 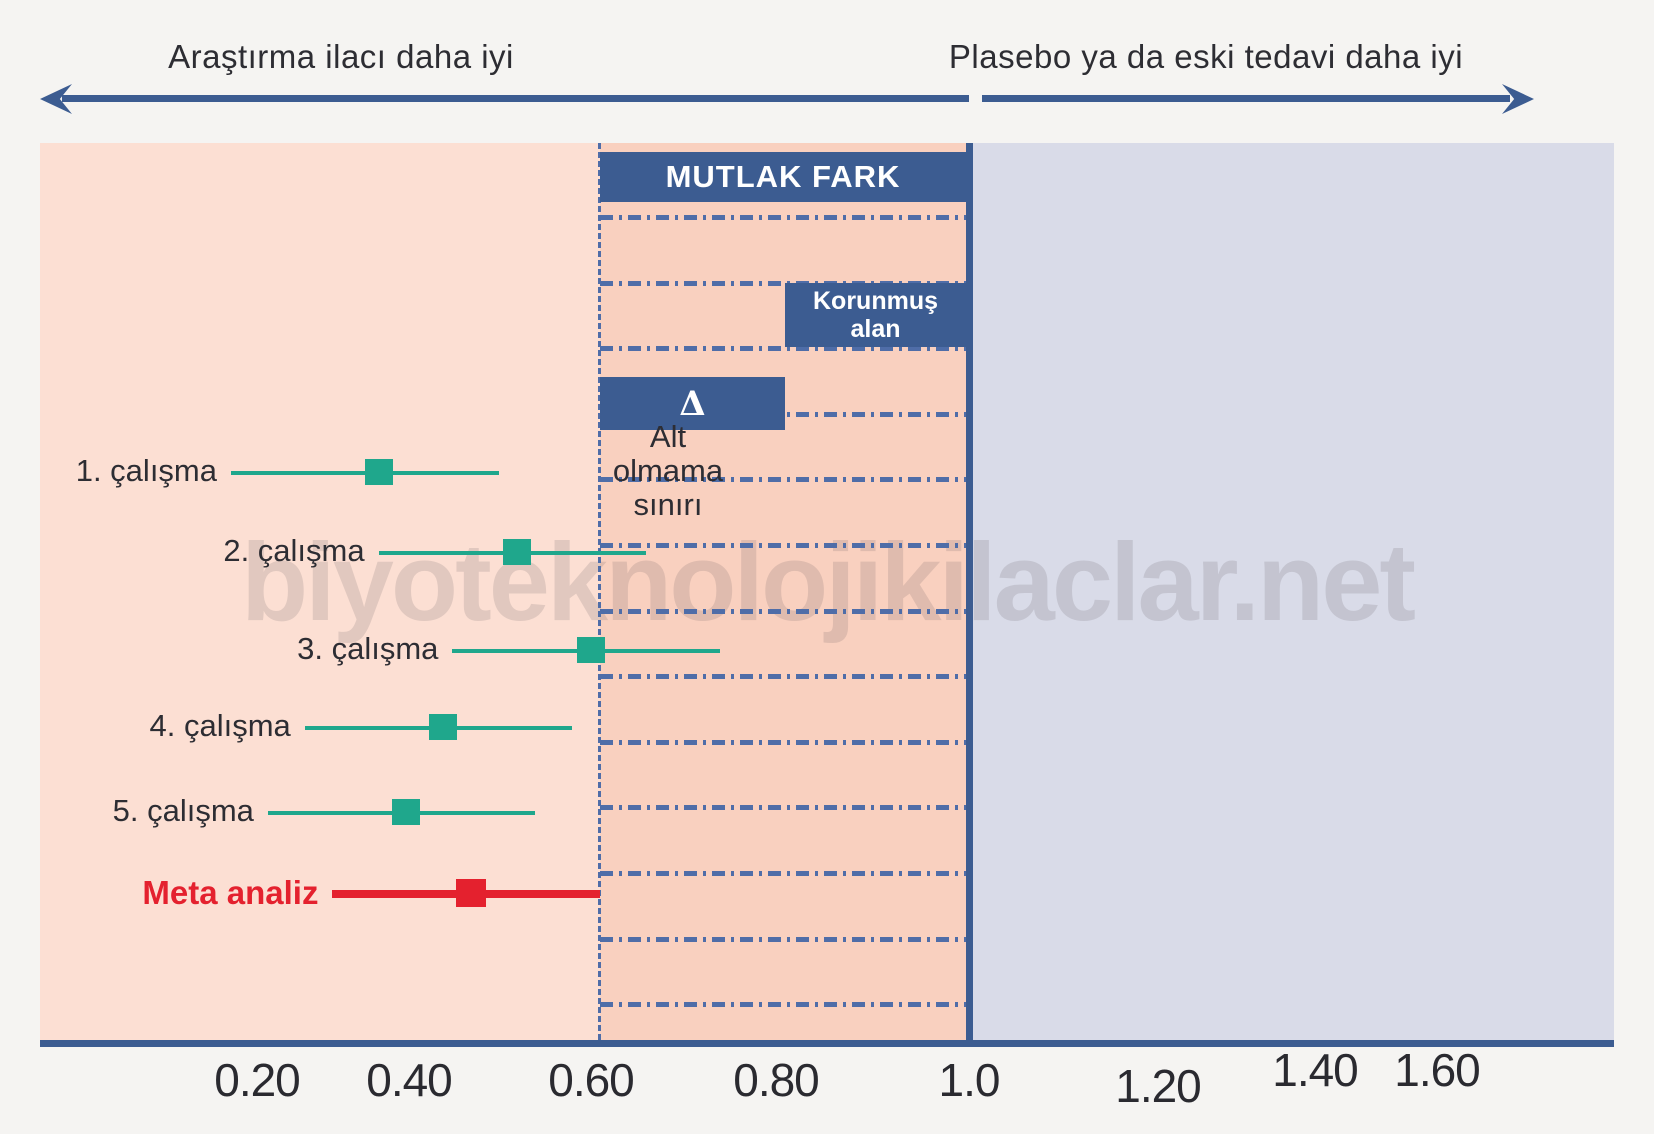 What do you see at coordinates (1315, 1070) in the screenshot?
I see `x-tick-label: 1.40` at bounding box center [1315, 1070].